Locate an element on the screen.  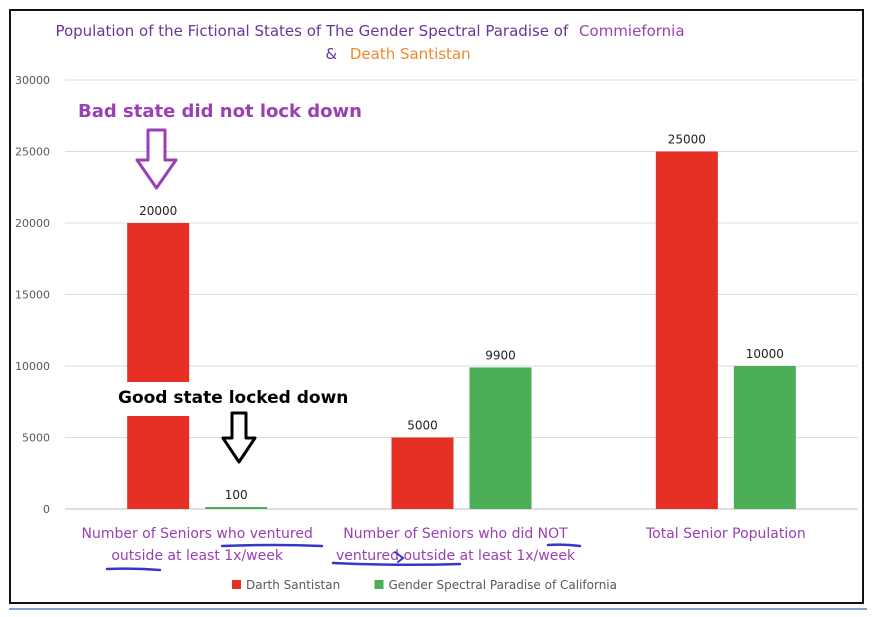
bottom-rule is located at coordinates (438, 609).